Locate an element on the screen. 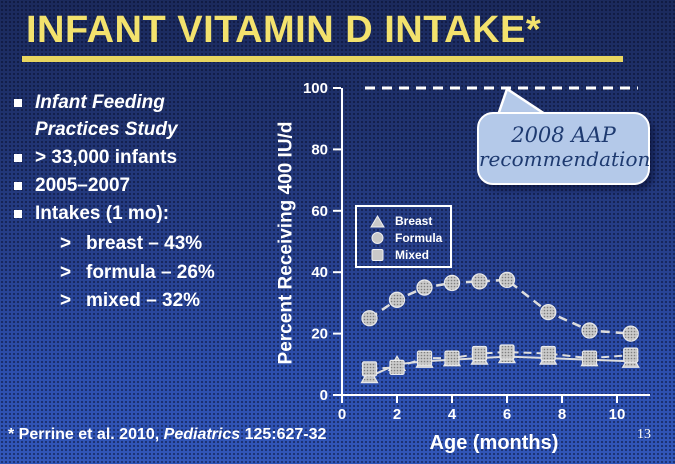 This screenshot has height=464, width=675. legend-label: Mixed is located at coordinates (412, 254).